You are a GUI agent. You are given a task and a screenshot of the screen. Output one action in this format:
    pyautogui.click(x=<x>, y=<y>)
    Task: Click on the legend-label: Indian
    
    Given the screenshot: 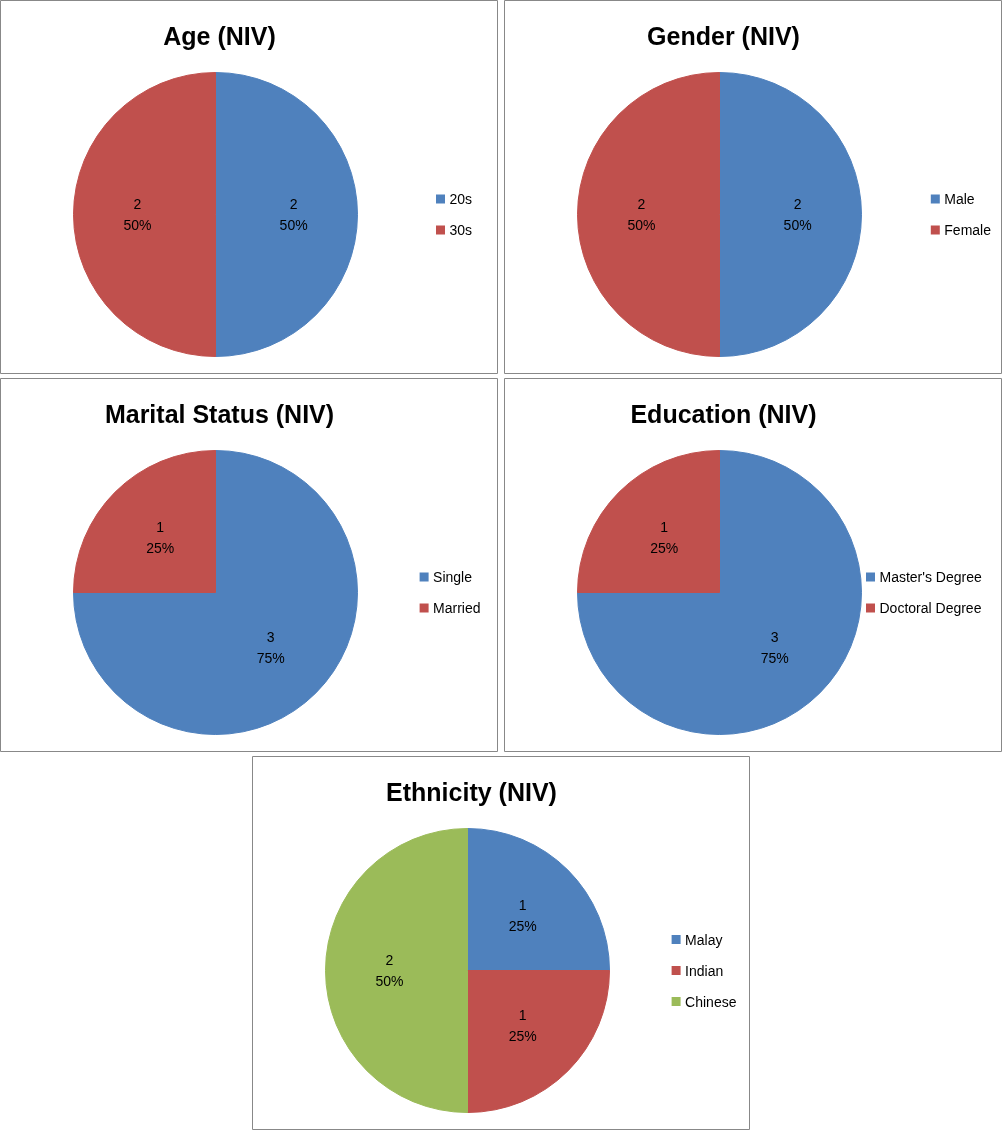 What is the action you would take?
    pyautogui.click(x=704, y=970)
    